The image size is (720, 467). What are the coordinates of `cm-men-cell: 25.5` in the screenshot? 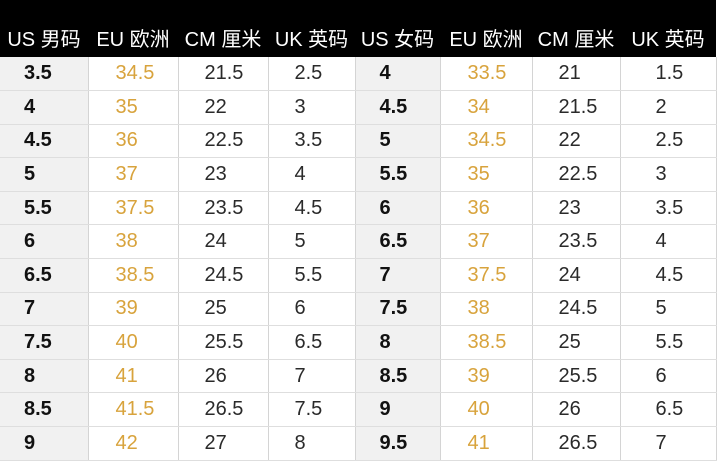 It's located at (223, 342).